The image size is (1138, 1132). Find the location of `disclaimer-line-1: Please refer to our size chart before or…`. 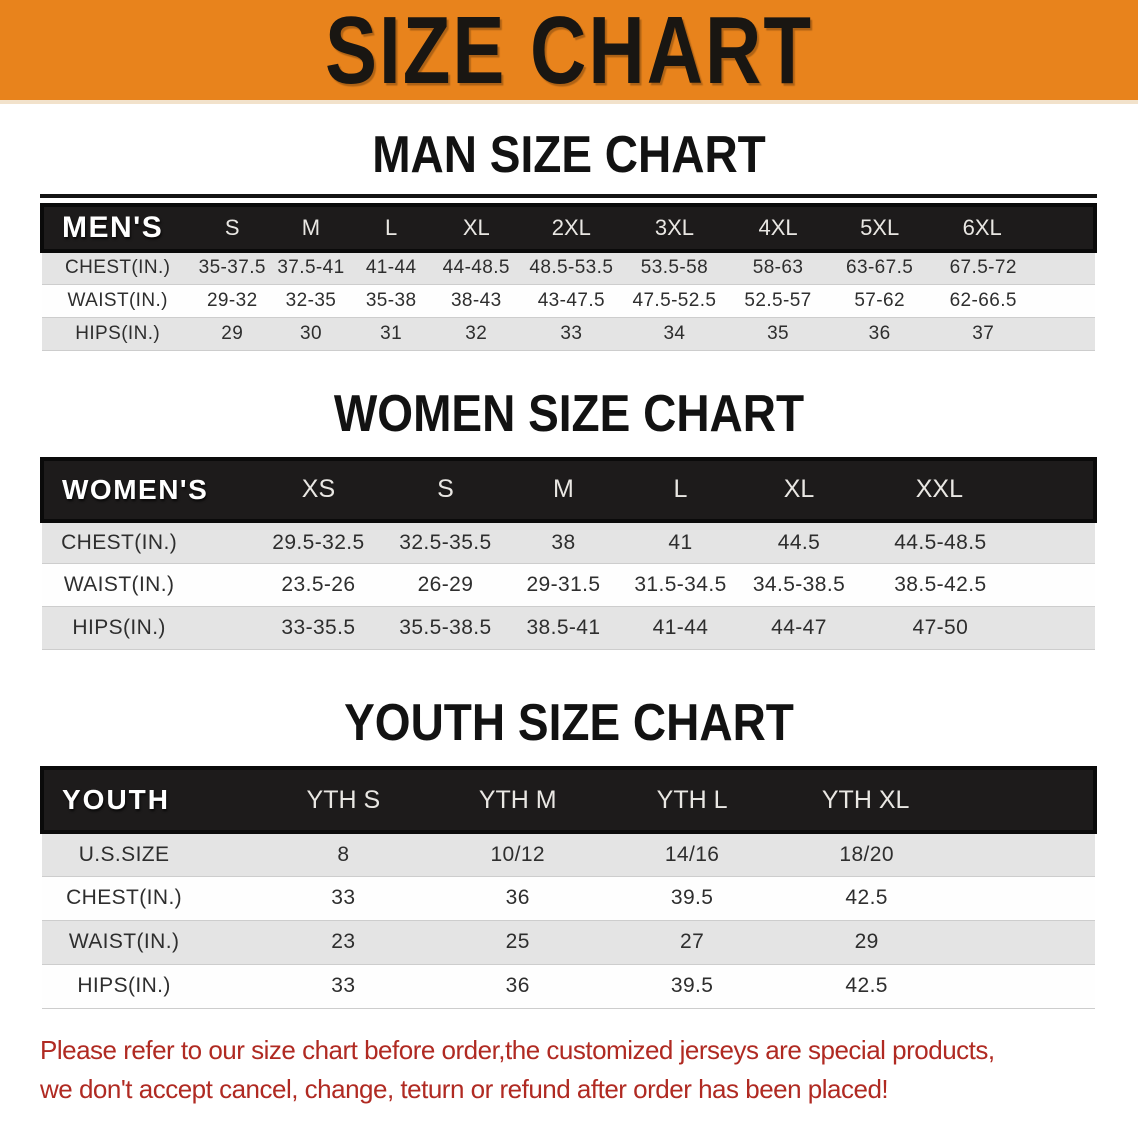

disclaimer-line-1: Please refer to our size chart before or… is located at coordinates (517, 1049).